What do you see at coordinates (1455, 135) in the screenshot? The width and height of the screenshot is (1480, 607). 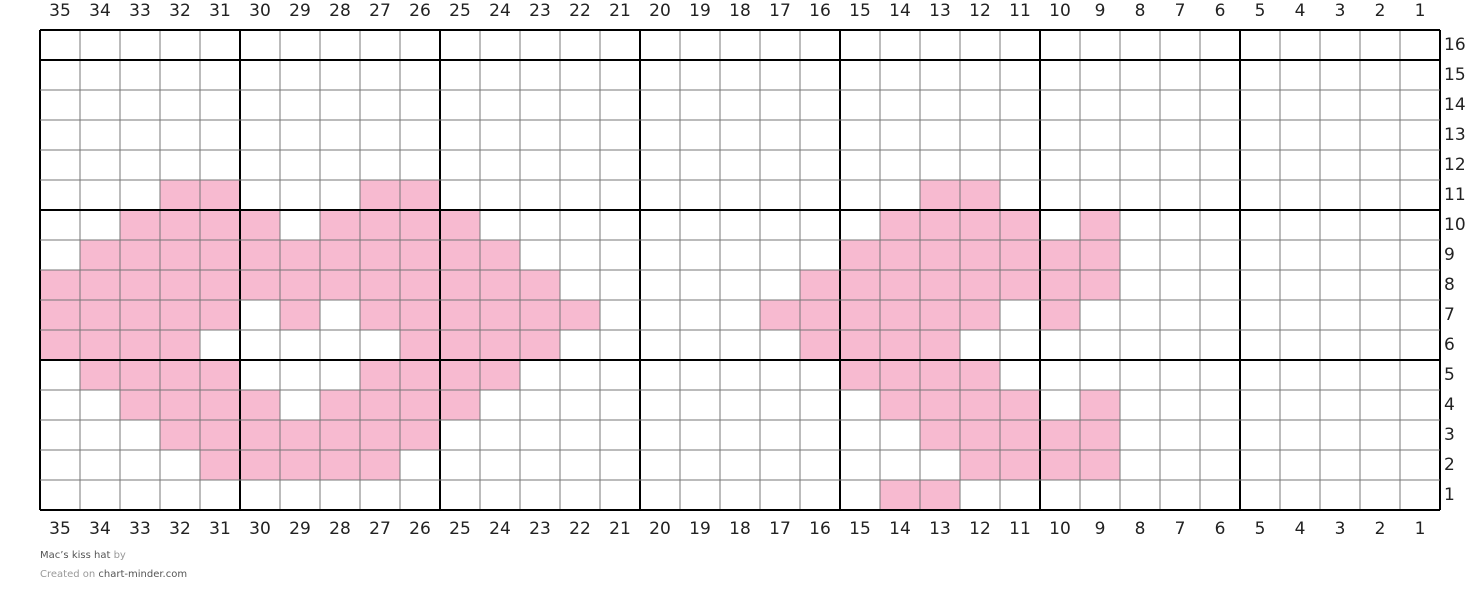 I see `row-label: 13` at bounding box center [1455, 135].